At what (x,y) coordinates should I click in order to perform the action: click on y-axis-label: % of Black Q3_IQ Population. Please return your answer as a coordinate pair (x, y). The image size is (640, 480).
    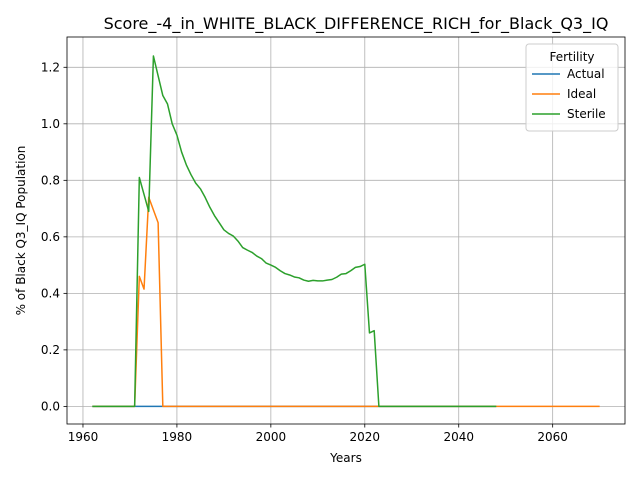
    Looking at the image, I should click on (21, 231).